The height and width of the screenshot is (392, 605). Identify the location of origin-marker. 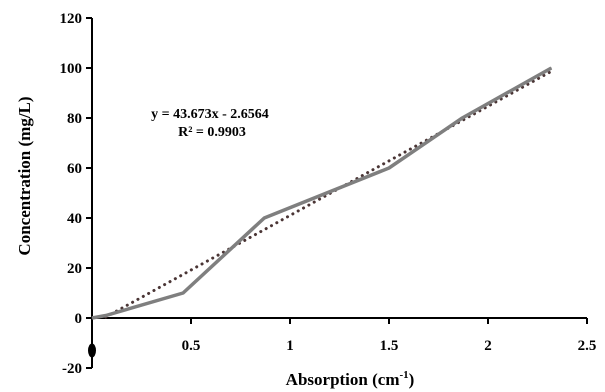
(92, 350).